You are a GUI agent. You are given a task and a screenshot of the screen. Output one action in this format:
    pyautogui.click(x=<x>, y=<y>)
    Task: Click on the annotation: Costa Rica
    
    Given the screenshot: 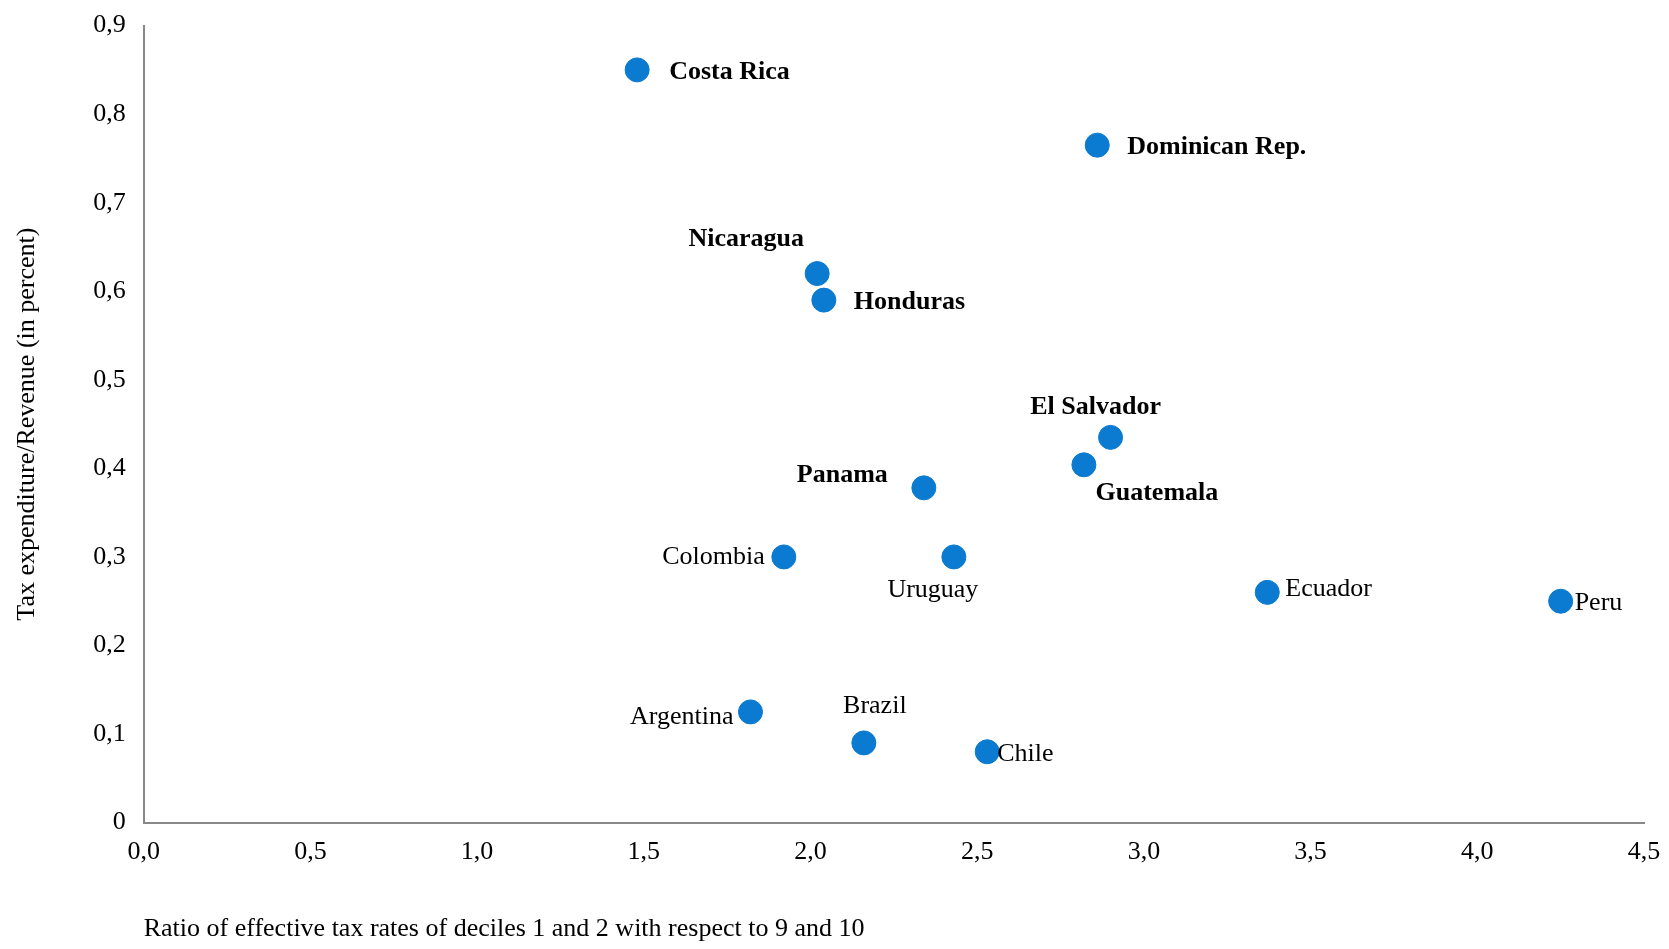 What is the action you would take?
    pyautogui.click(x=729, y=70)
    